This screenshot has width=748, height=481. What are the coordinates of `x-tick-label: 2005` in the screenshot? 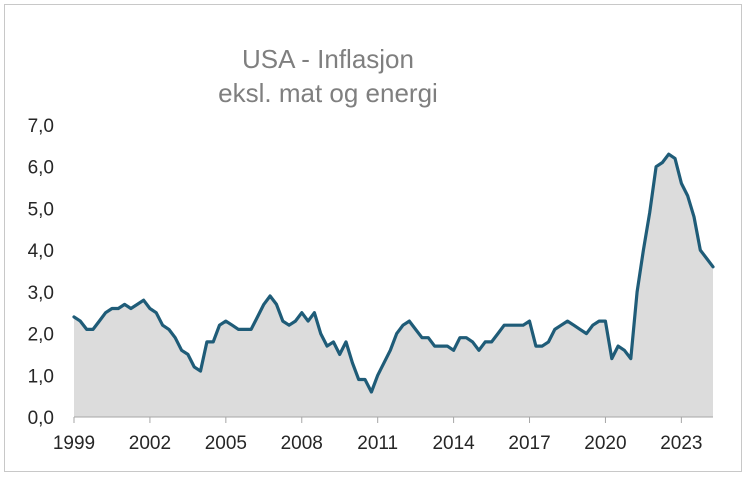 It's located at (226, 443).